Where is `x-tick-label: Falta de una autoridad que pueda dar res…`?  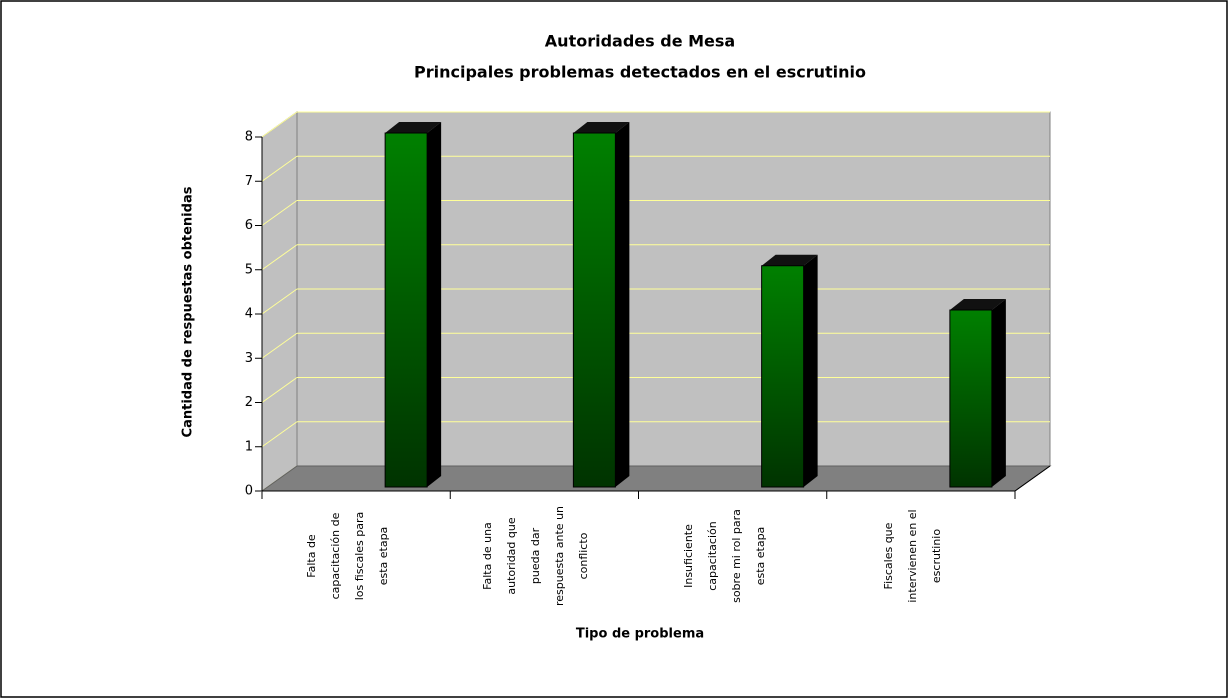 x-tick-label: Falta de una autoridad que pueda dar res… is located at coordinates (536, 555).